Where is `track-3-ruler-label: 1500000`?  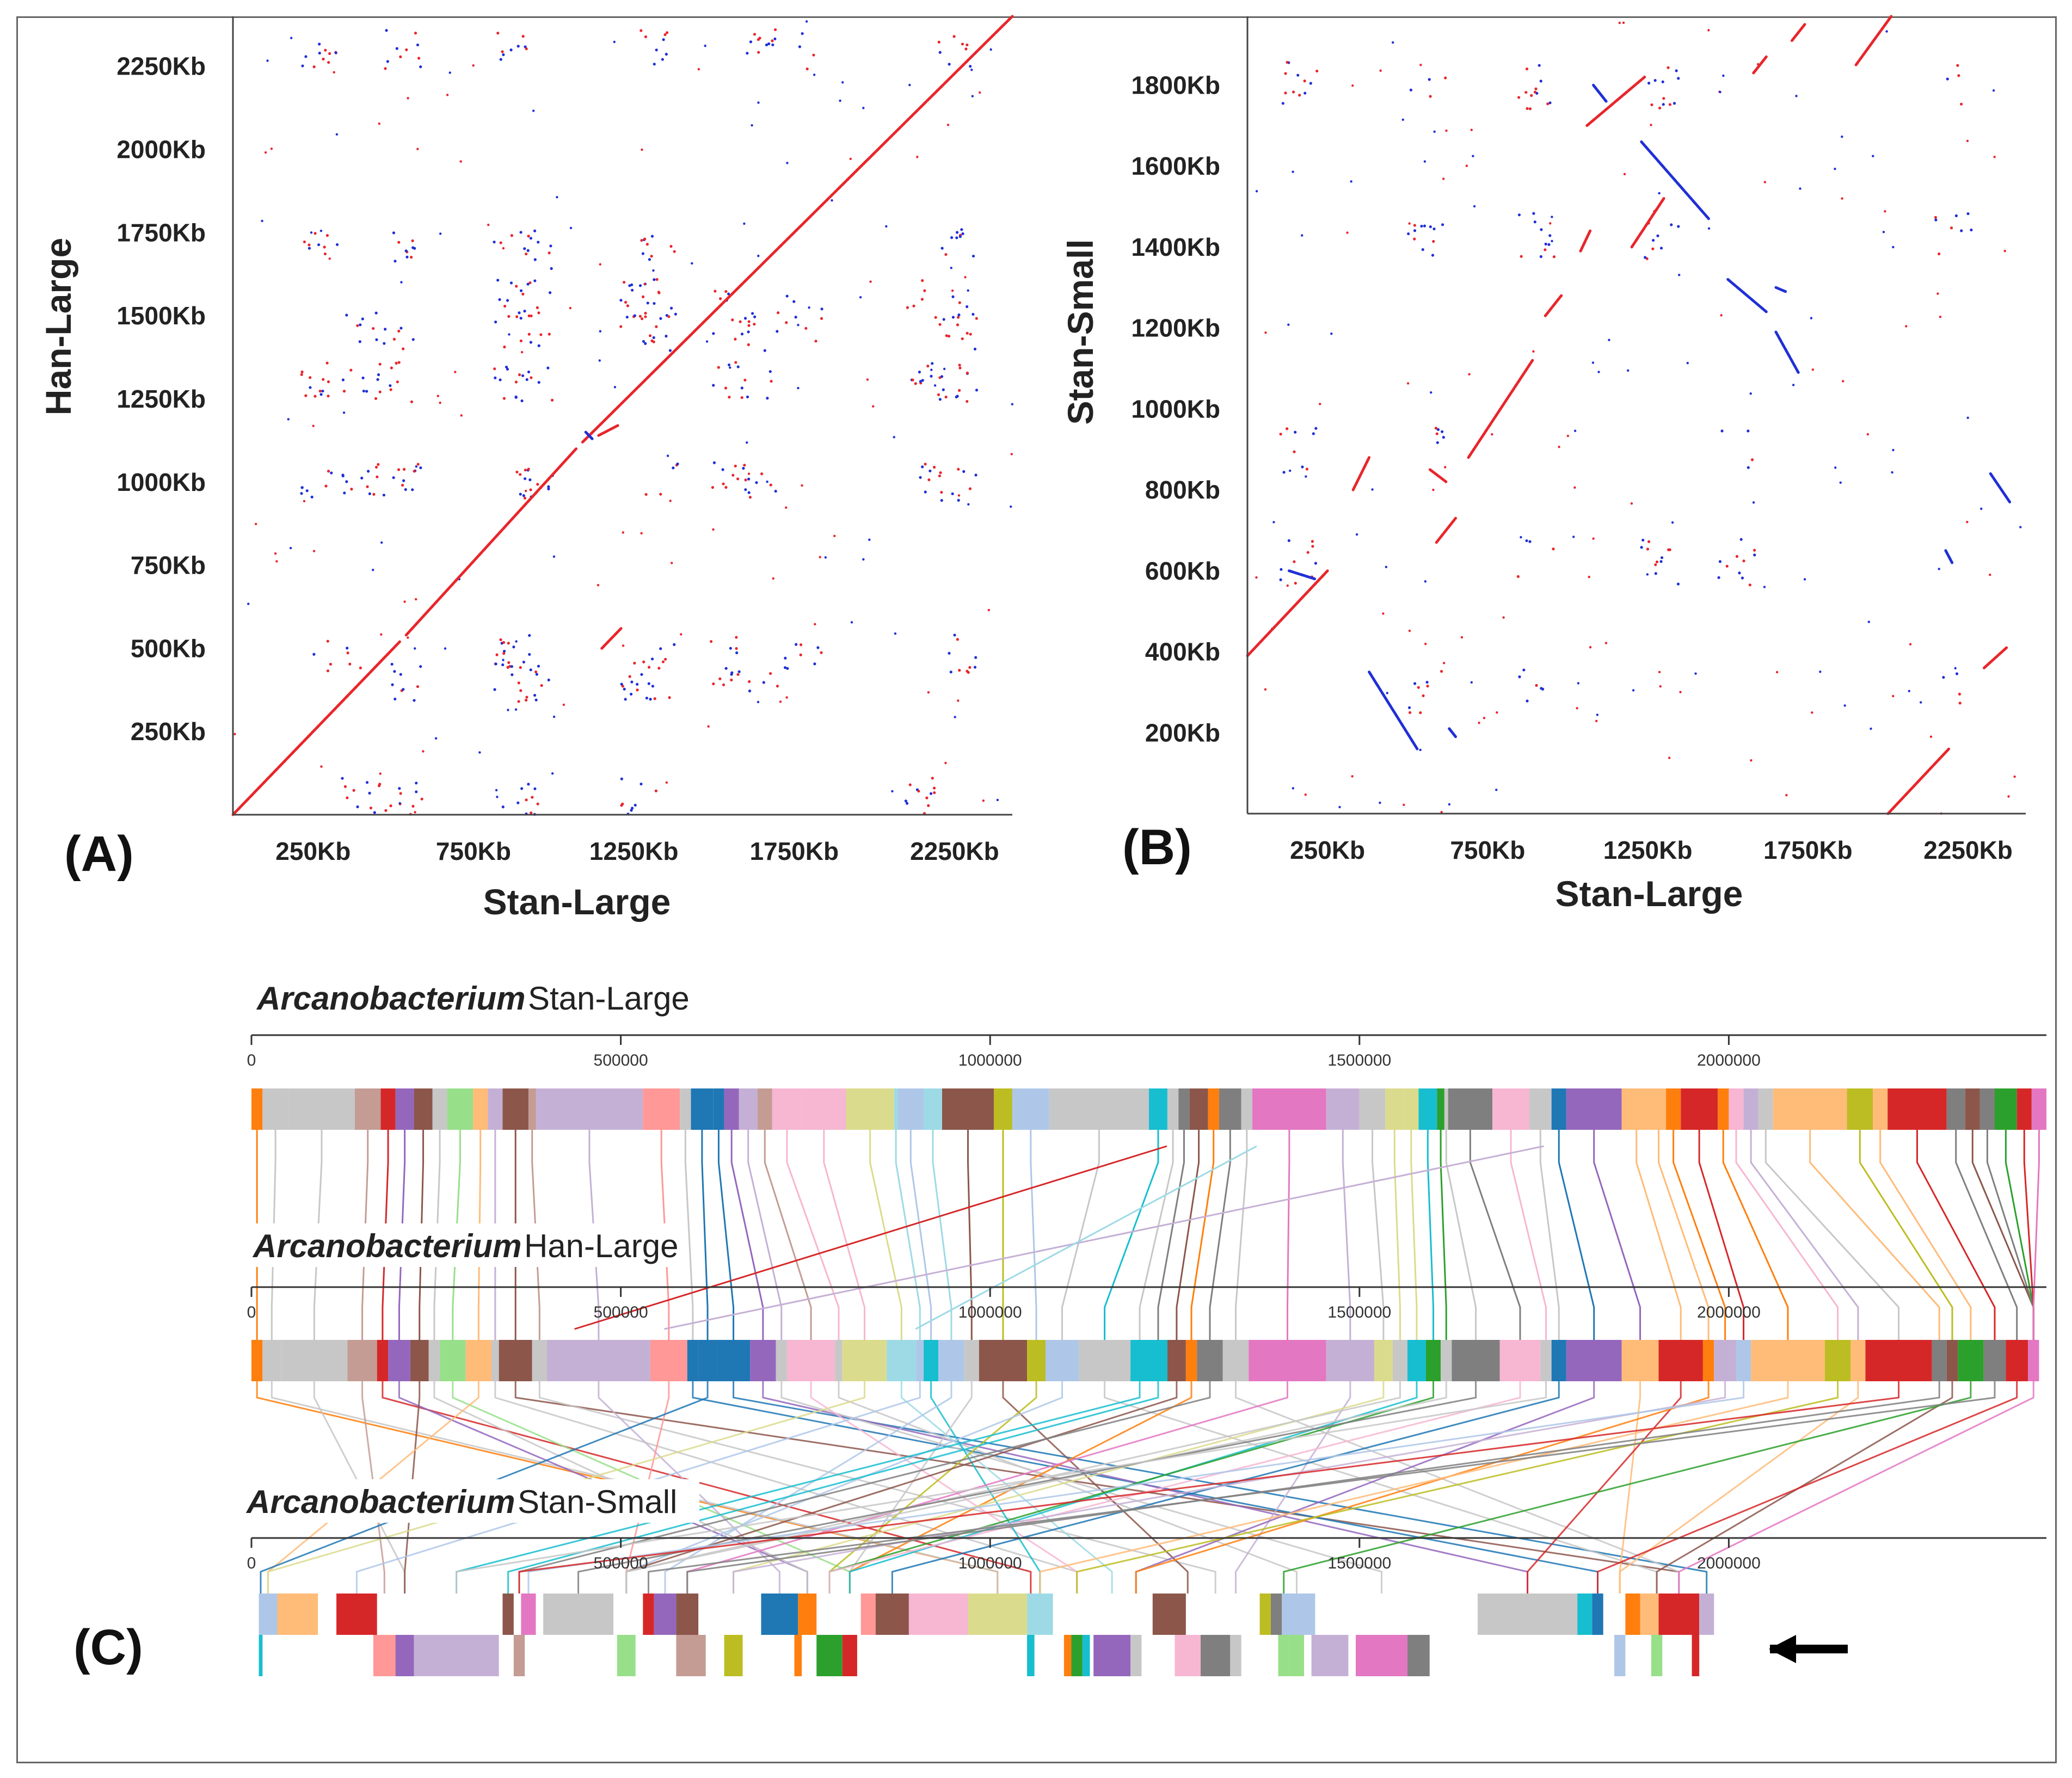 track-3-ruler-label: 1500000 is located at coordinates (1359, 1563).